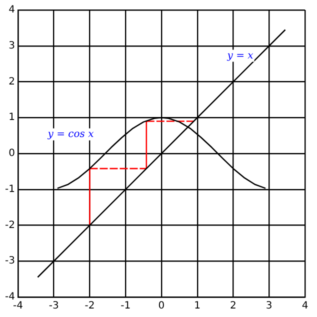  Describe the element at coordinates (11, 46) in the screenshot. I see `y-tick-label: 3` at that location.